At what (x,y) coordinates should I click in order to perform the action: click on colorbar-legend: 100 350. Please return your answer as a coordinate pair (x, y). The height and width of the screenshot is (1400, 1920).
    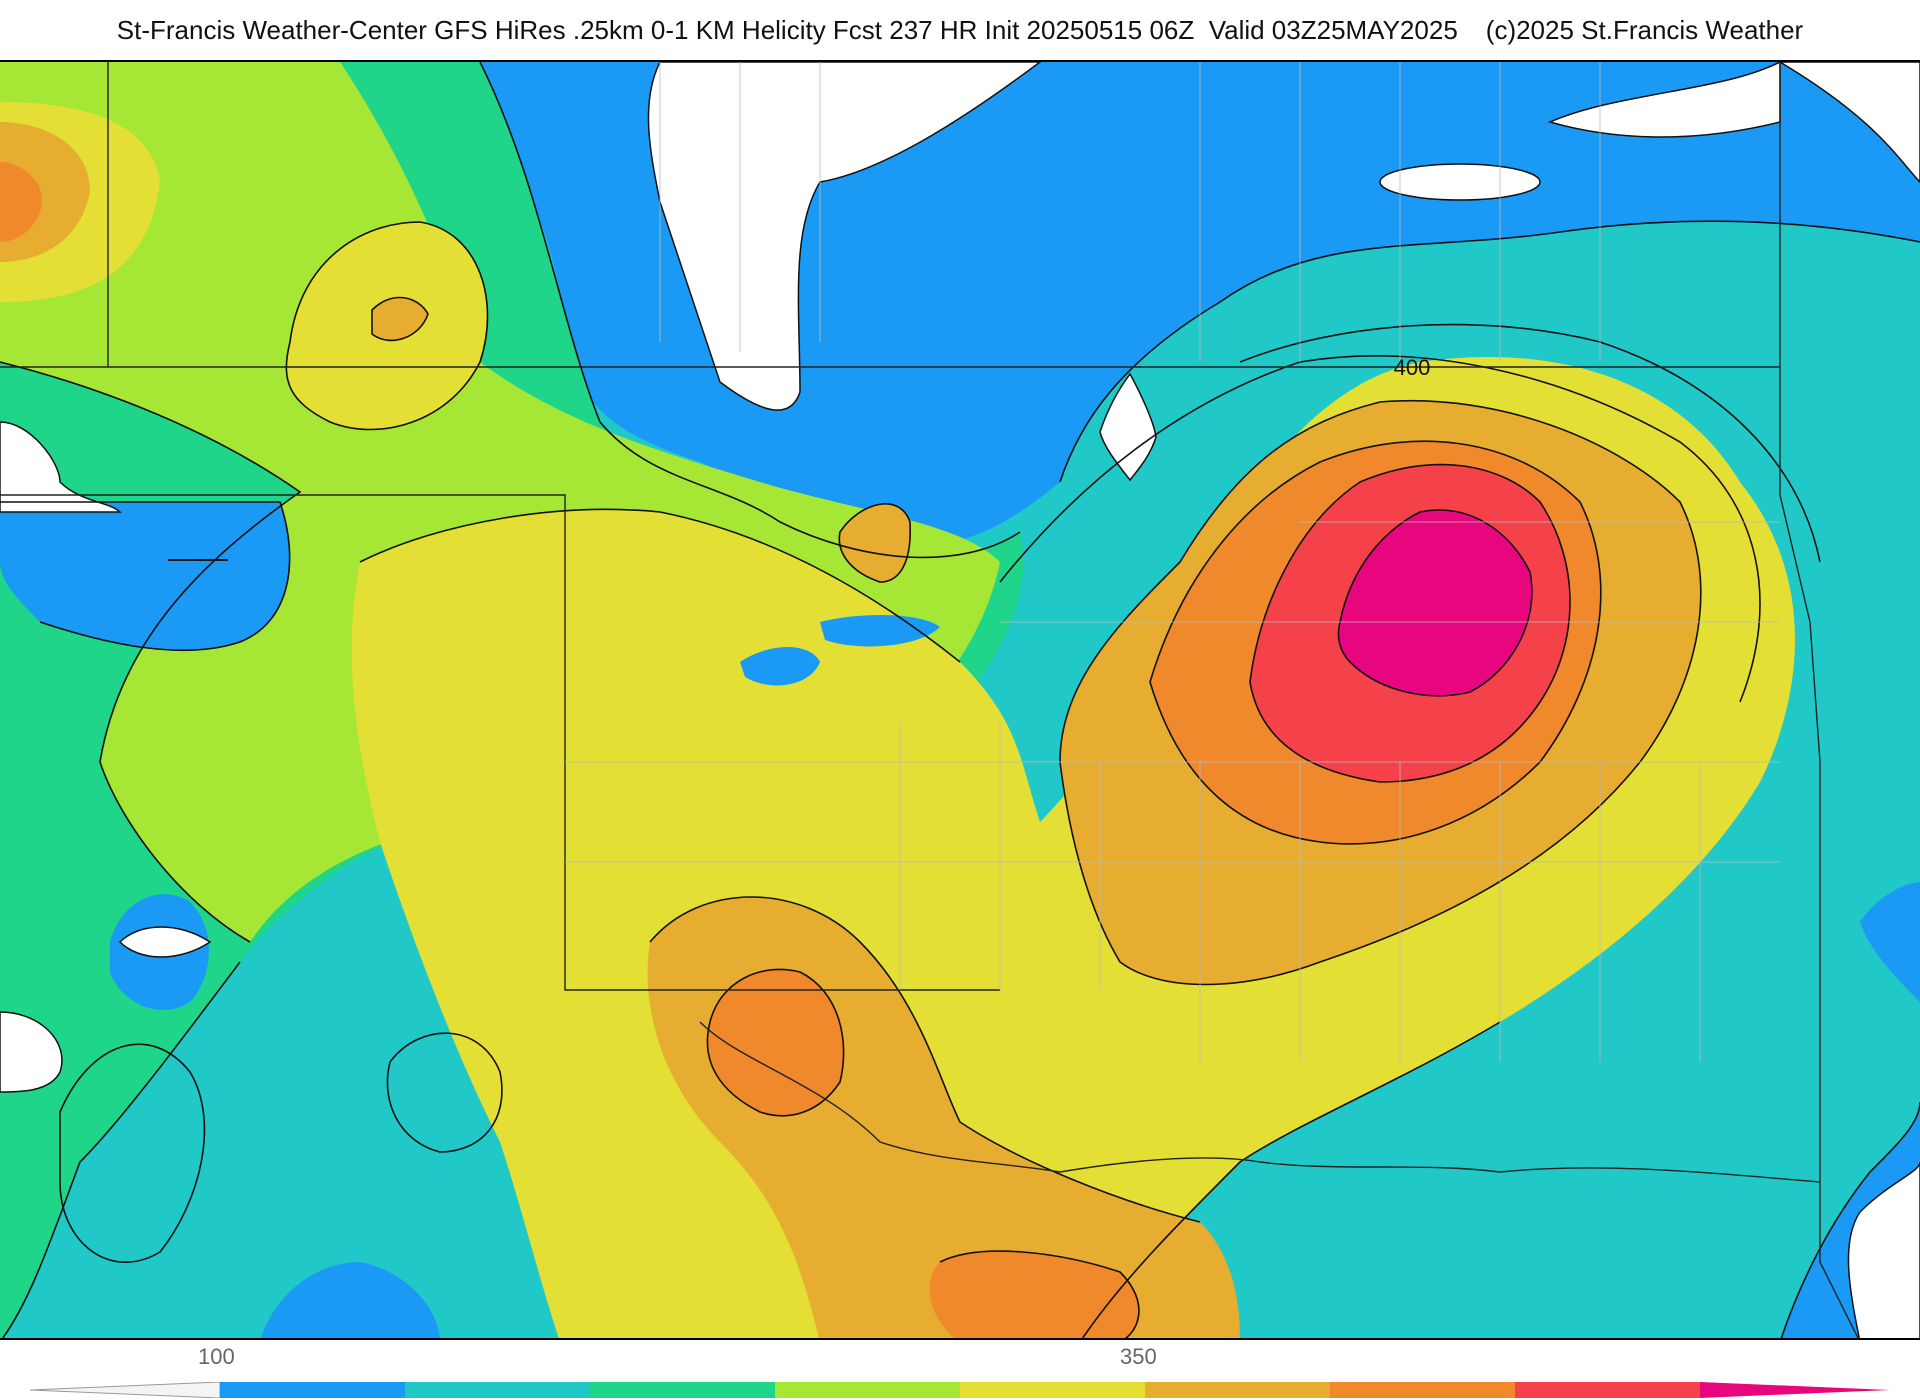
    Looking at the image, I should click on (960, 1370).